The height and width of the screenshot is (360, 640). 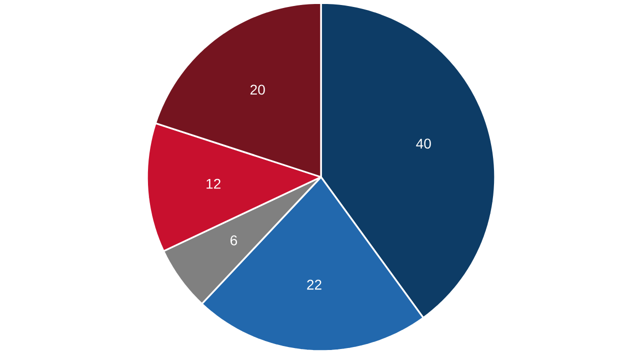 I want to click on data-label: 20, so click(x=257, y=89).